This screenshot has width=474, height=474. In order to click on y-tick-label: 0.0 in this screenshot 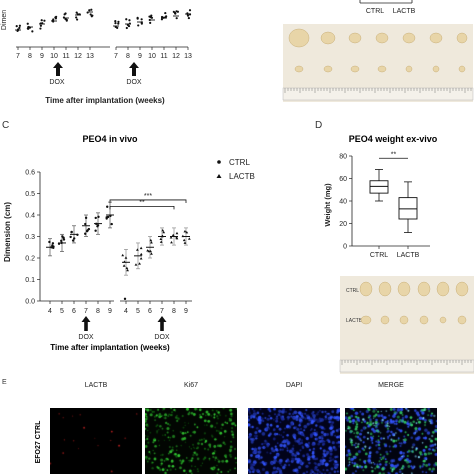, I will do `click(30, 302)`.